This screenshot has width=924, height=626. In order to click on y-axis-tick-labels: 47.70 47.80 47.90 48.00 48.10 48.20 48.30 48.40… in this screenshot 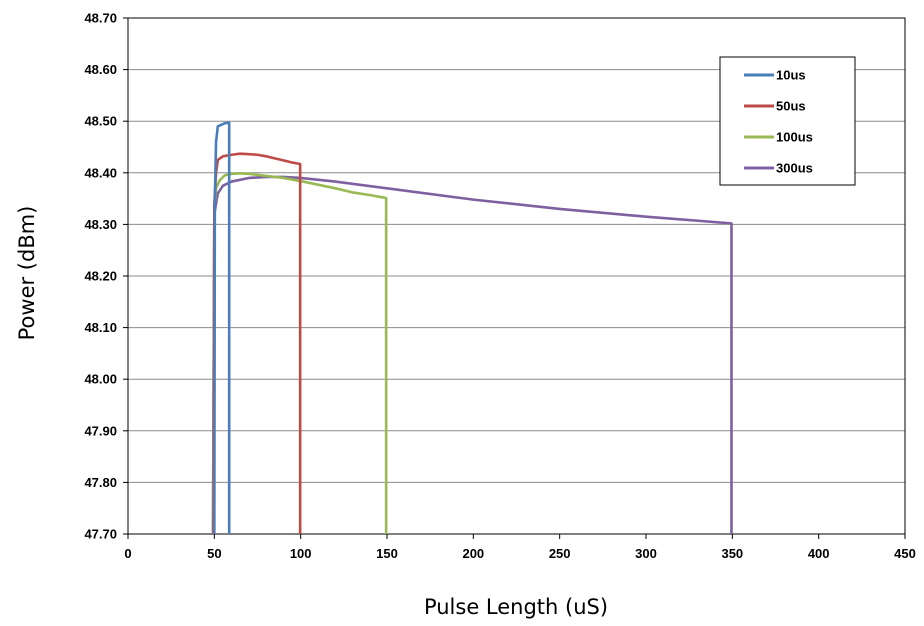, I will do `click(106, 276)`.